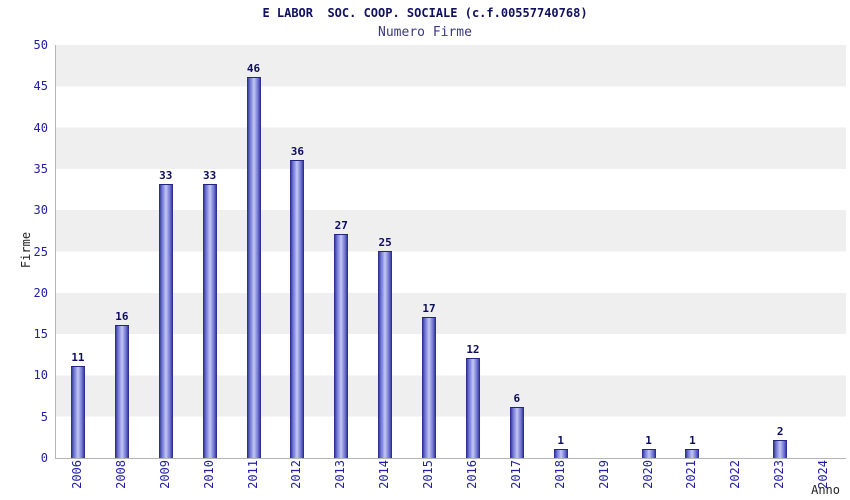 The image size is (850, 500). What do you see at coordinates (120, 474) in the screenshot?
I see `x-tick-label: 2008` at bounding box center [120, 474].